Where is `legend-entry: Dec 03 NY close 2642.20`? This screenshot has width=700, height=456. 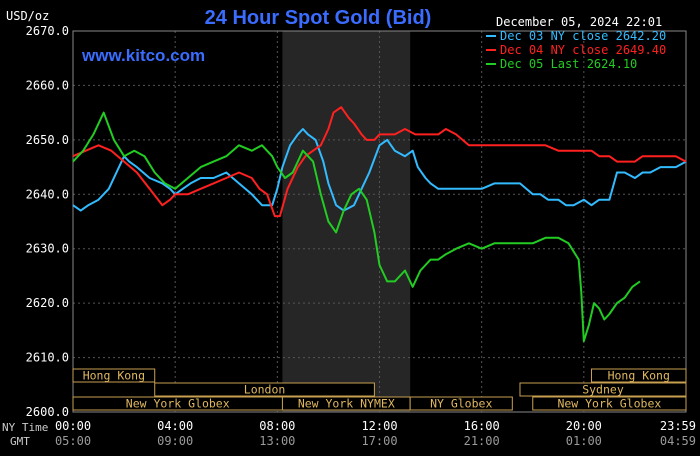
legend-entry: Dec 03 NY close 2642.20 is located at coordinates (583, 36).